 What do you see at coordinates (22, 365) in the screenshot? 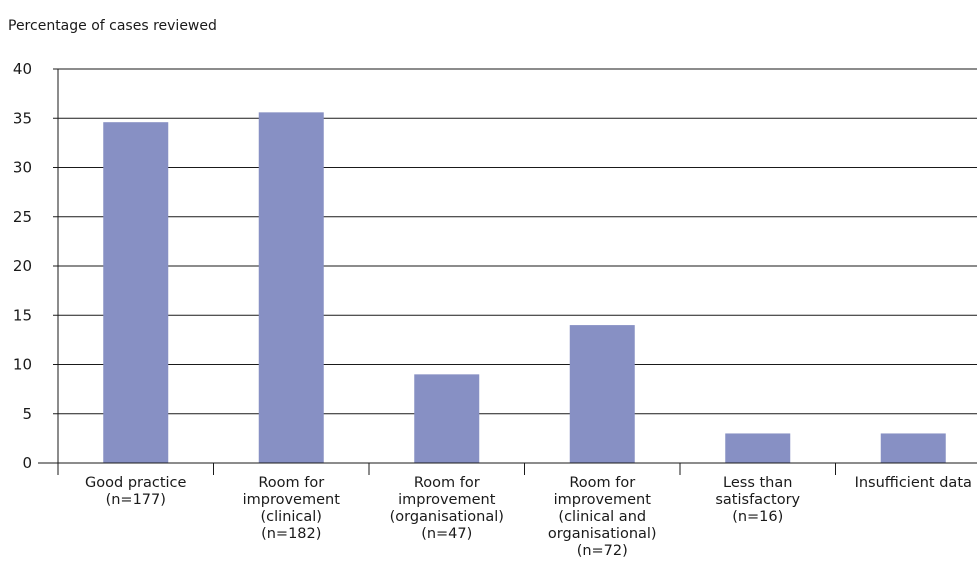
I see `y-tick-label: 10` at bounding box center [22, 365].